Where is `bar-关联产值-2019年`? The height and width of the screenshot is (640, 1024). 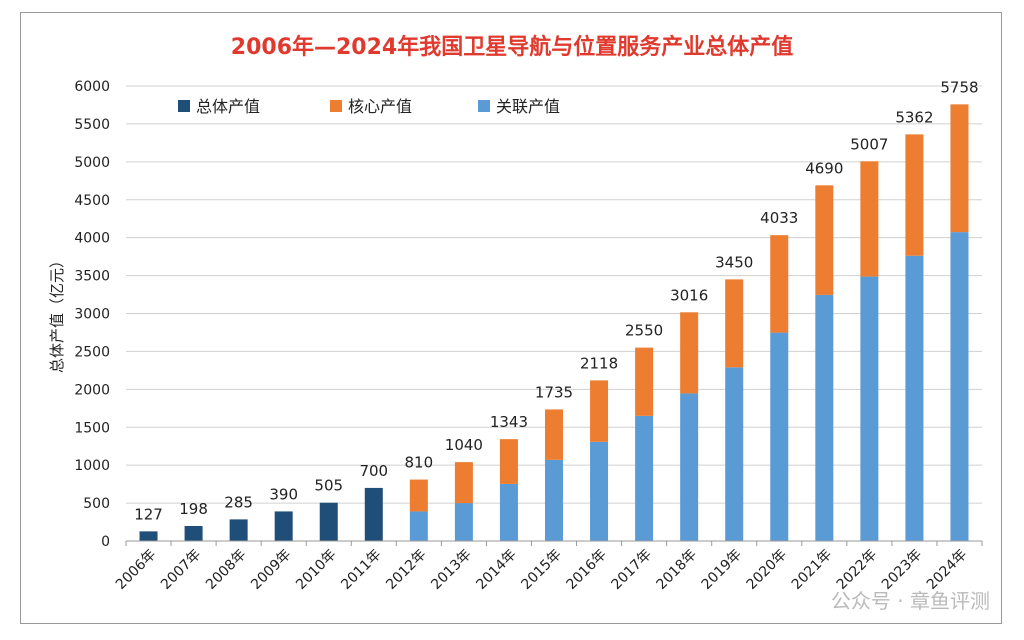
bar-关联产值-2019年 is located at coordinates (734, 454).